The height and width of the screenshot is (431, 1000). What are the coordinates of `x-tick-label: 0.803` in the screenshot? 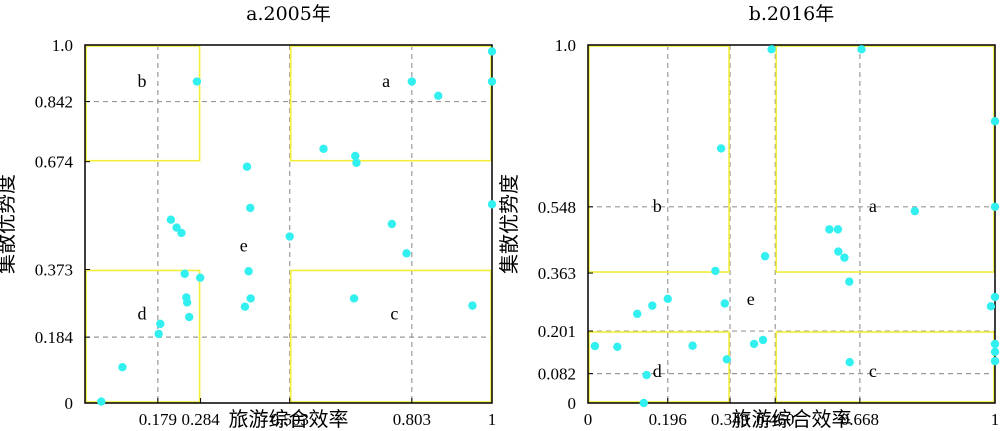 It's located at (412, 419).